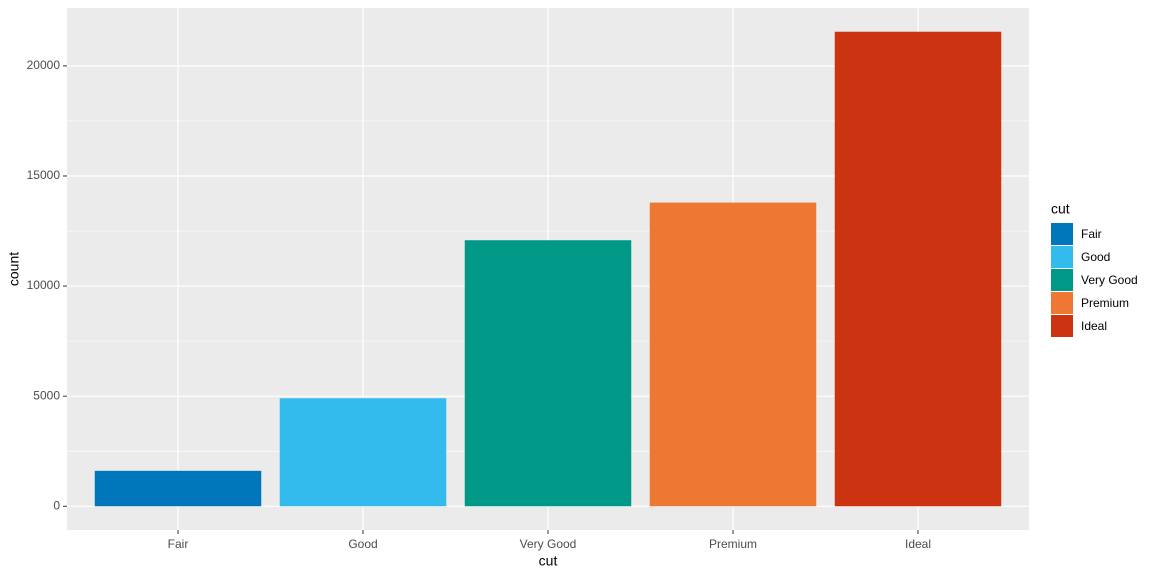 The width and height of the screenshot is (1152, 576). I want to click on legend-label: Very Good, so click(1109, 280).